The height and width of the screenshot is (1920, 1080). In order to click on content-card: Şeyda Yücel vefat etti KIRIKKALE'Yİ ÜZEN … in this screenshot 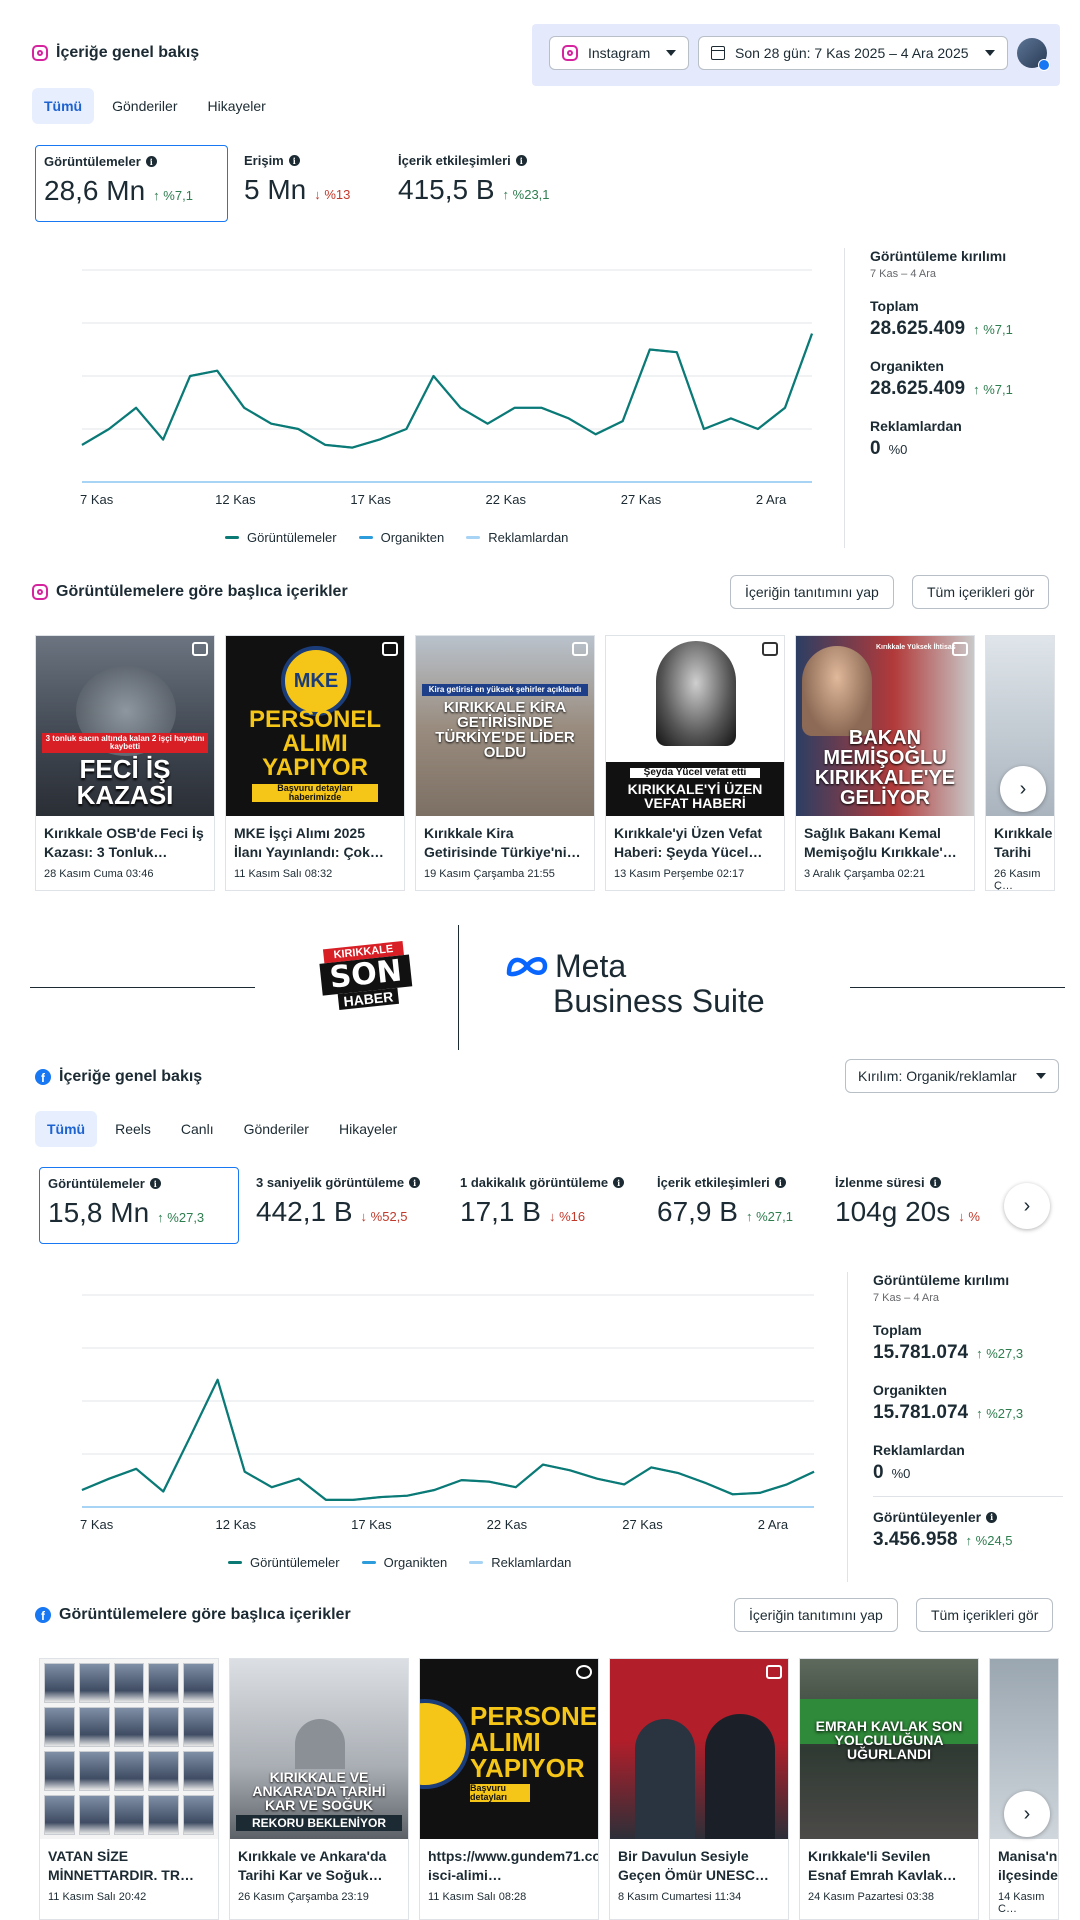, I will do `click(695, 763)`.